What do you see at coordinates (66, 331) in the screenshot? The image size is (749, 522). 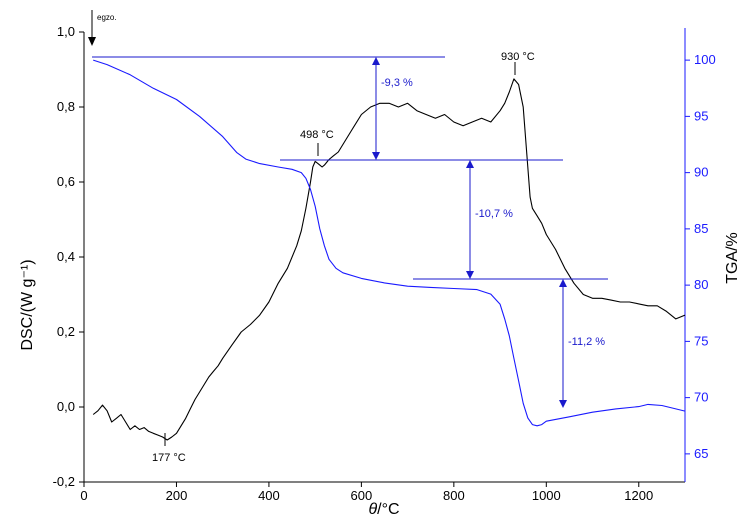 I see `y-left-tick-label: 0,2` at bounding box center [66, 331].